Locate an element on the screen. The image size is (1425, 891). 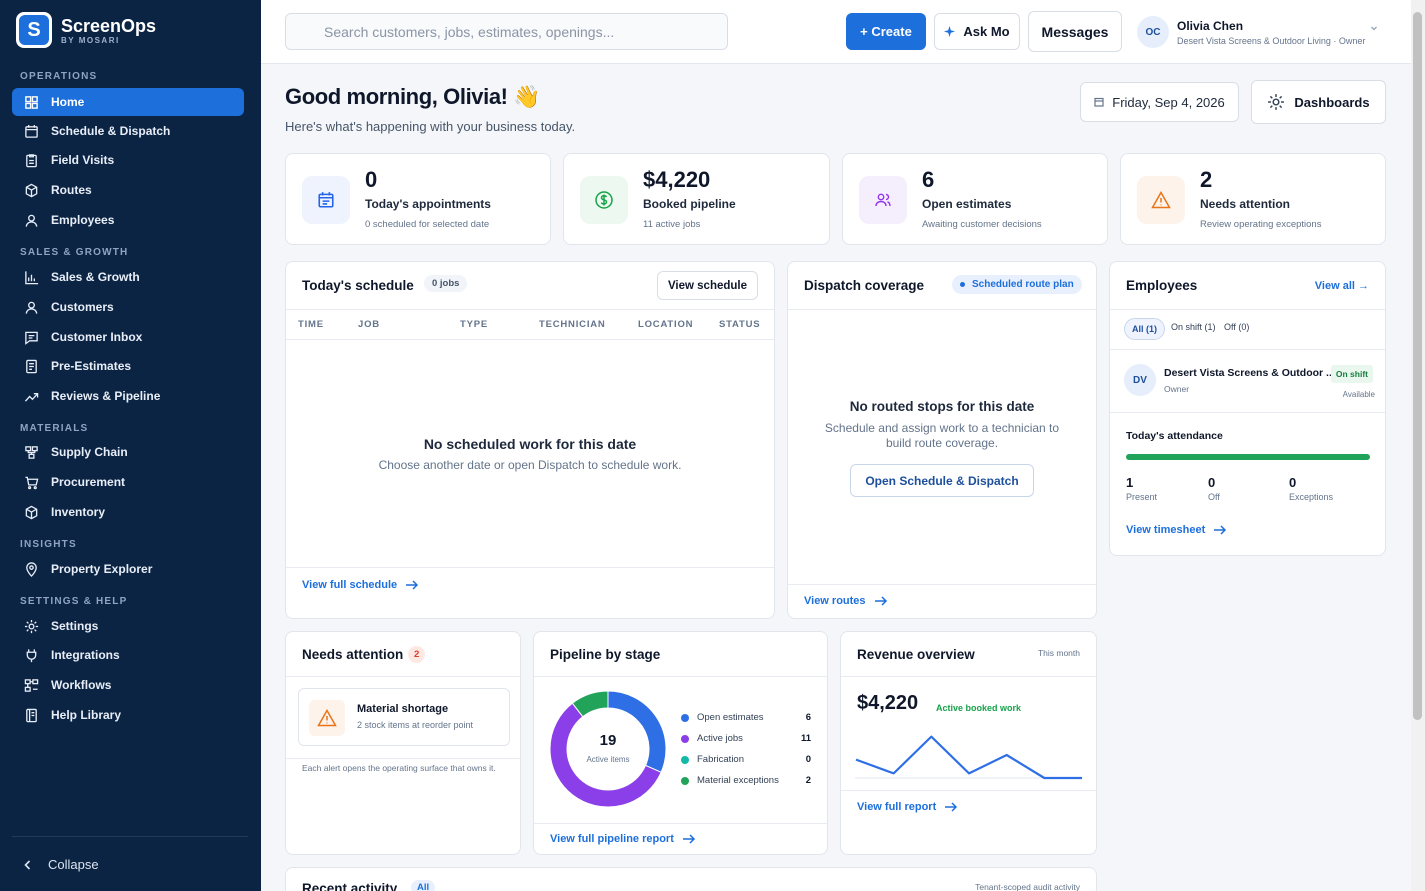
brand: S ScreenOps BY MOSARI is located at coordinates (86, 30).